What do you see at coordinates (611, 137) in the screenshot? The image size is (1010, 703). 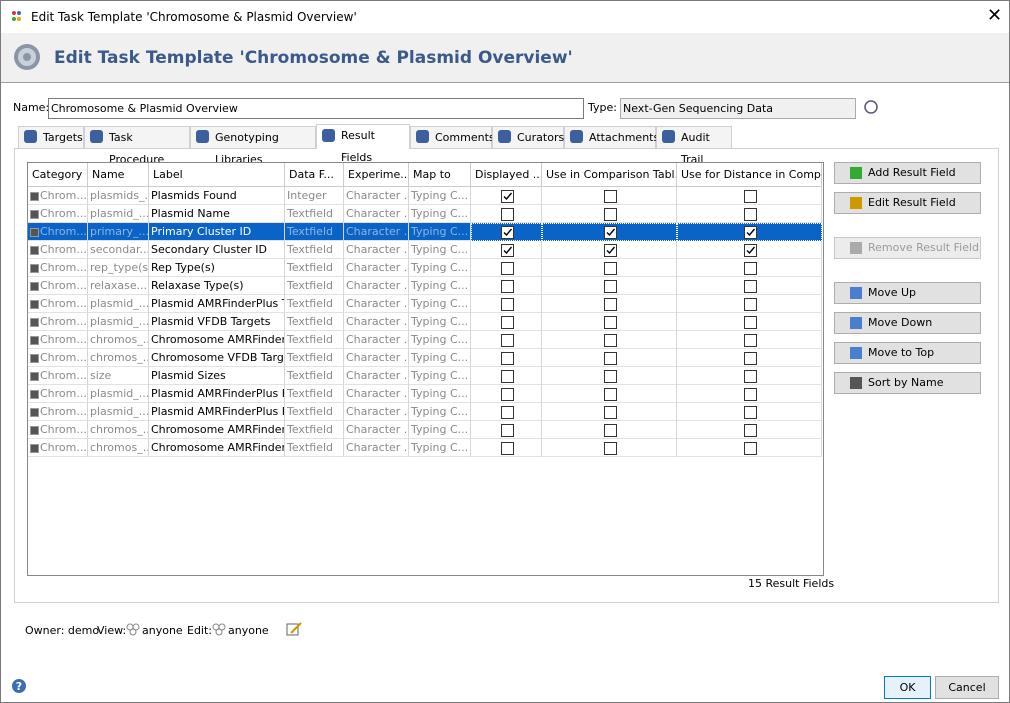 I see `tab: Attachments` at bounding box center [611, 137].